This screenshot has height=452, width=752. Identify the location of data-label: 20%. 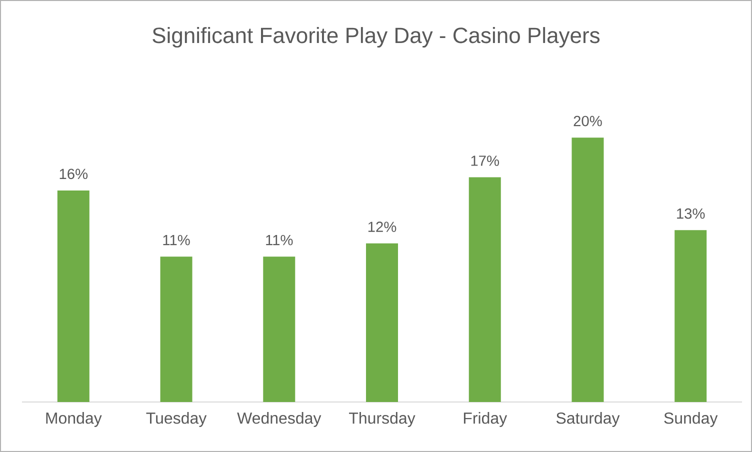
(588, 121).